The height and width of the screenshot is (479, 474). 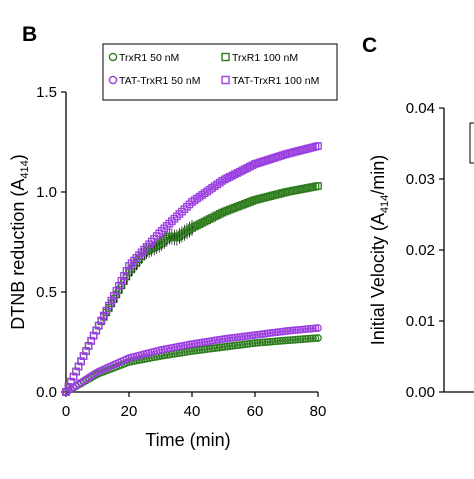 What do you see at coordinates (18, 157) in the screenshot?
I see `panel-b-y-title-end: )` at bounding box center [18, 157].